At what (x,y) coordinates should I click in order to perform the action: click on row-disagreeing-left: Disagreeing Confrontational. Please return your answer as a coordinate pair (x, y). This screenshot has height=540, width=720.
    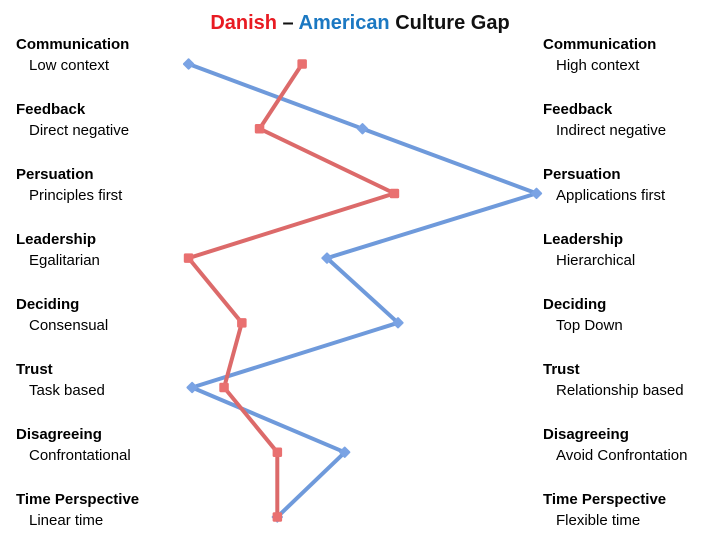
    Looking at the image, I should click on (101, 445).